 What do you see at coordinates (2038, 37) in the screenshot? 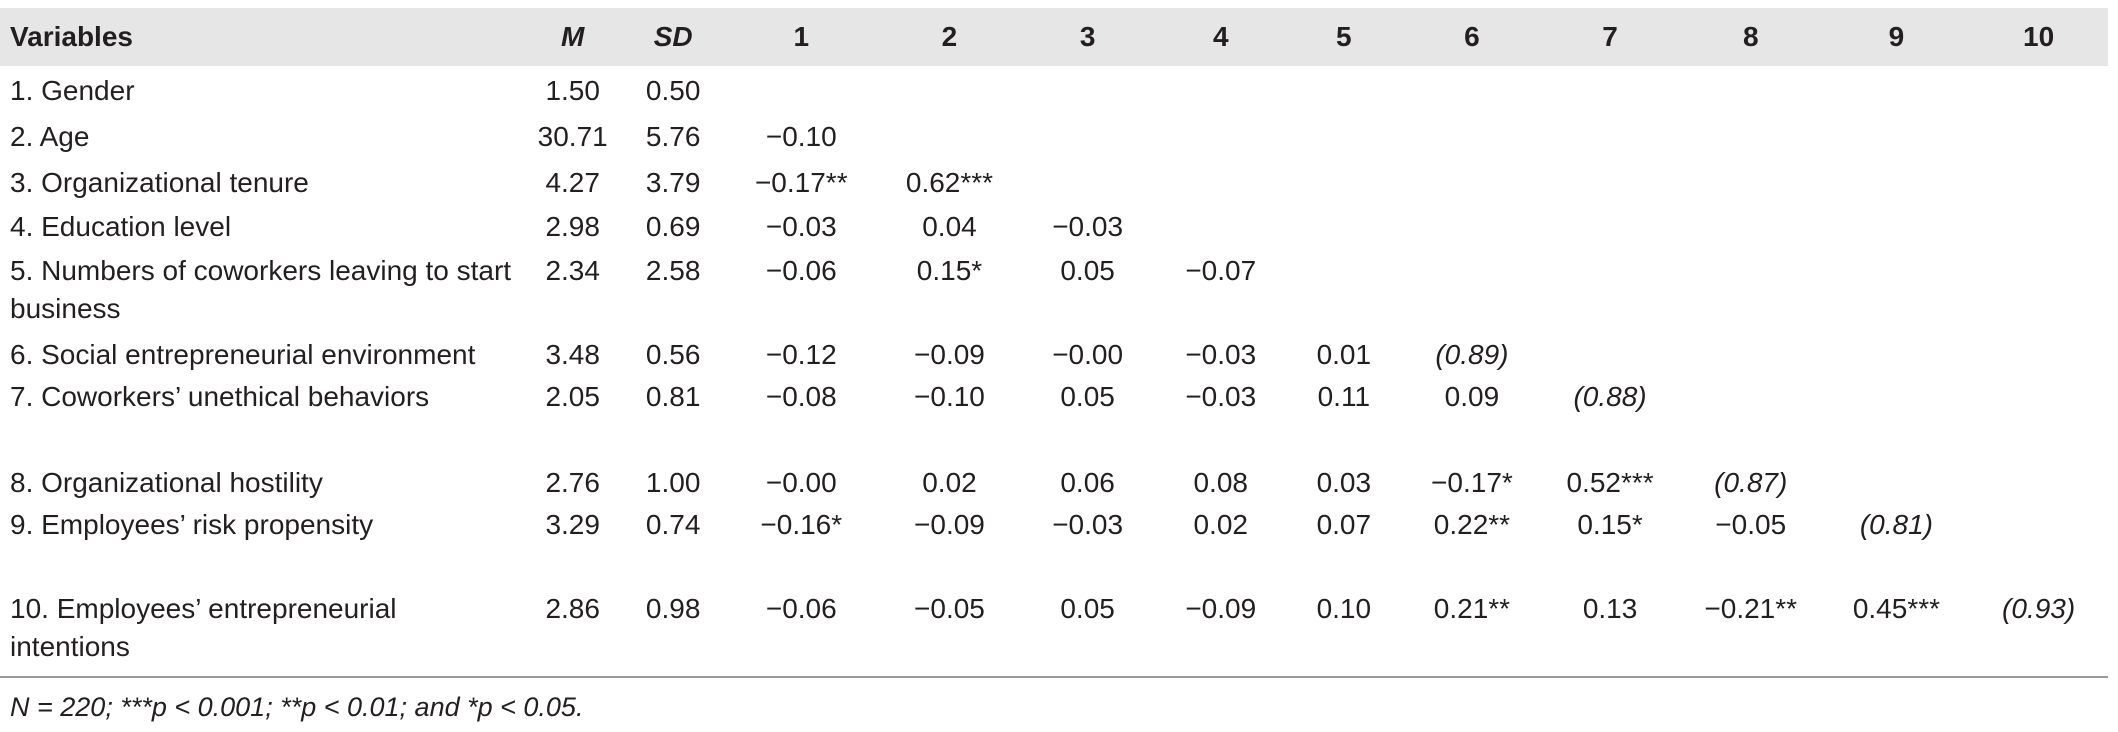
I see `header-col-10: 10` at bounding box center [2038, 37].